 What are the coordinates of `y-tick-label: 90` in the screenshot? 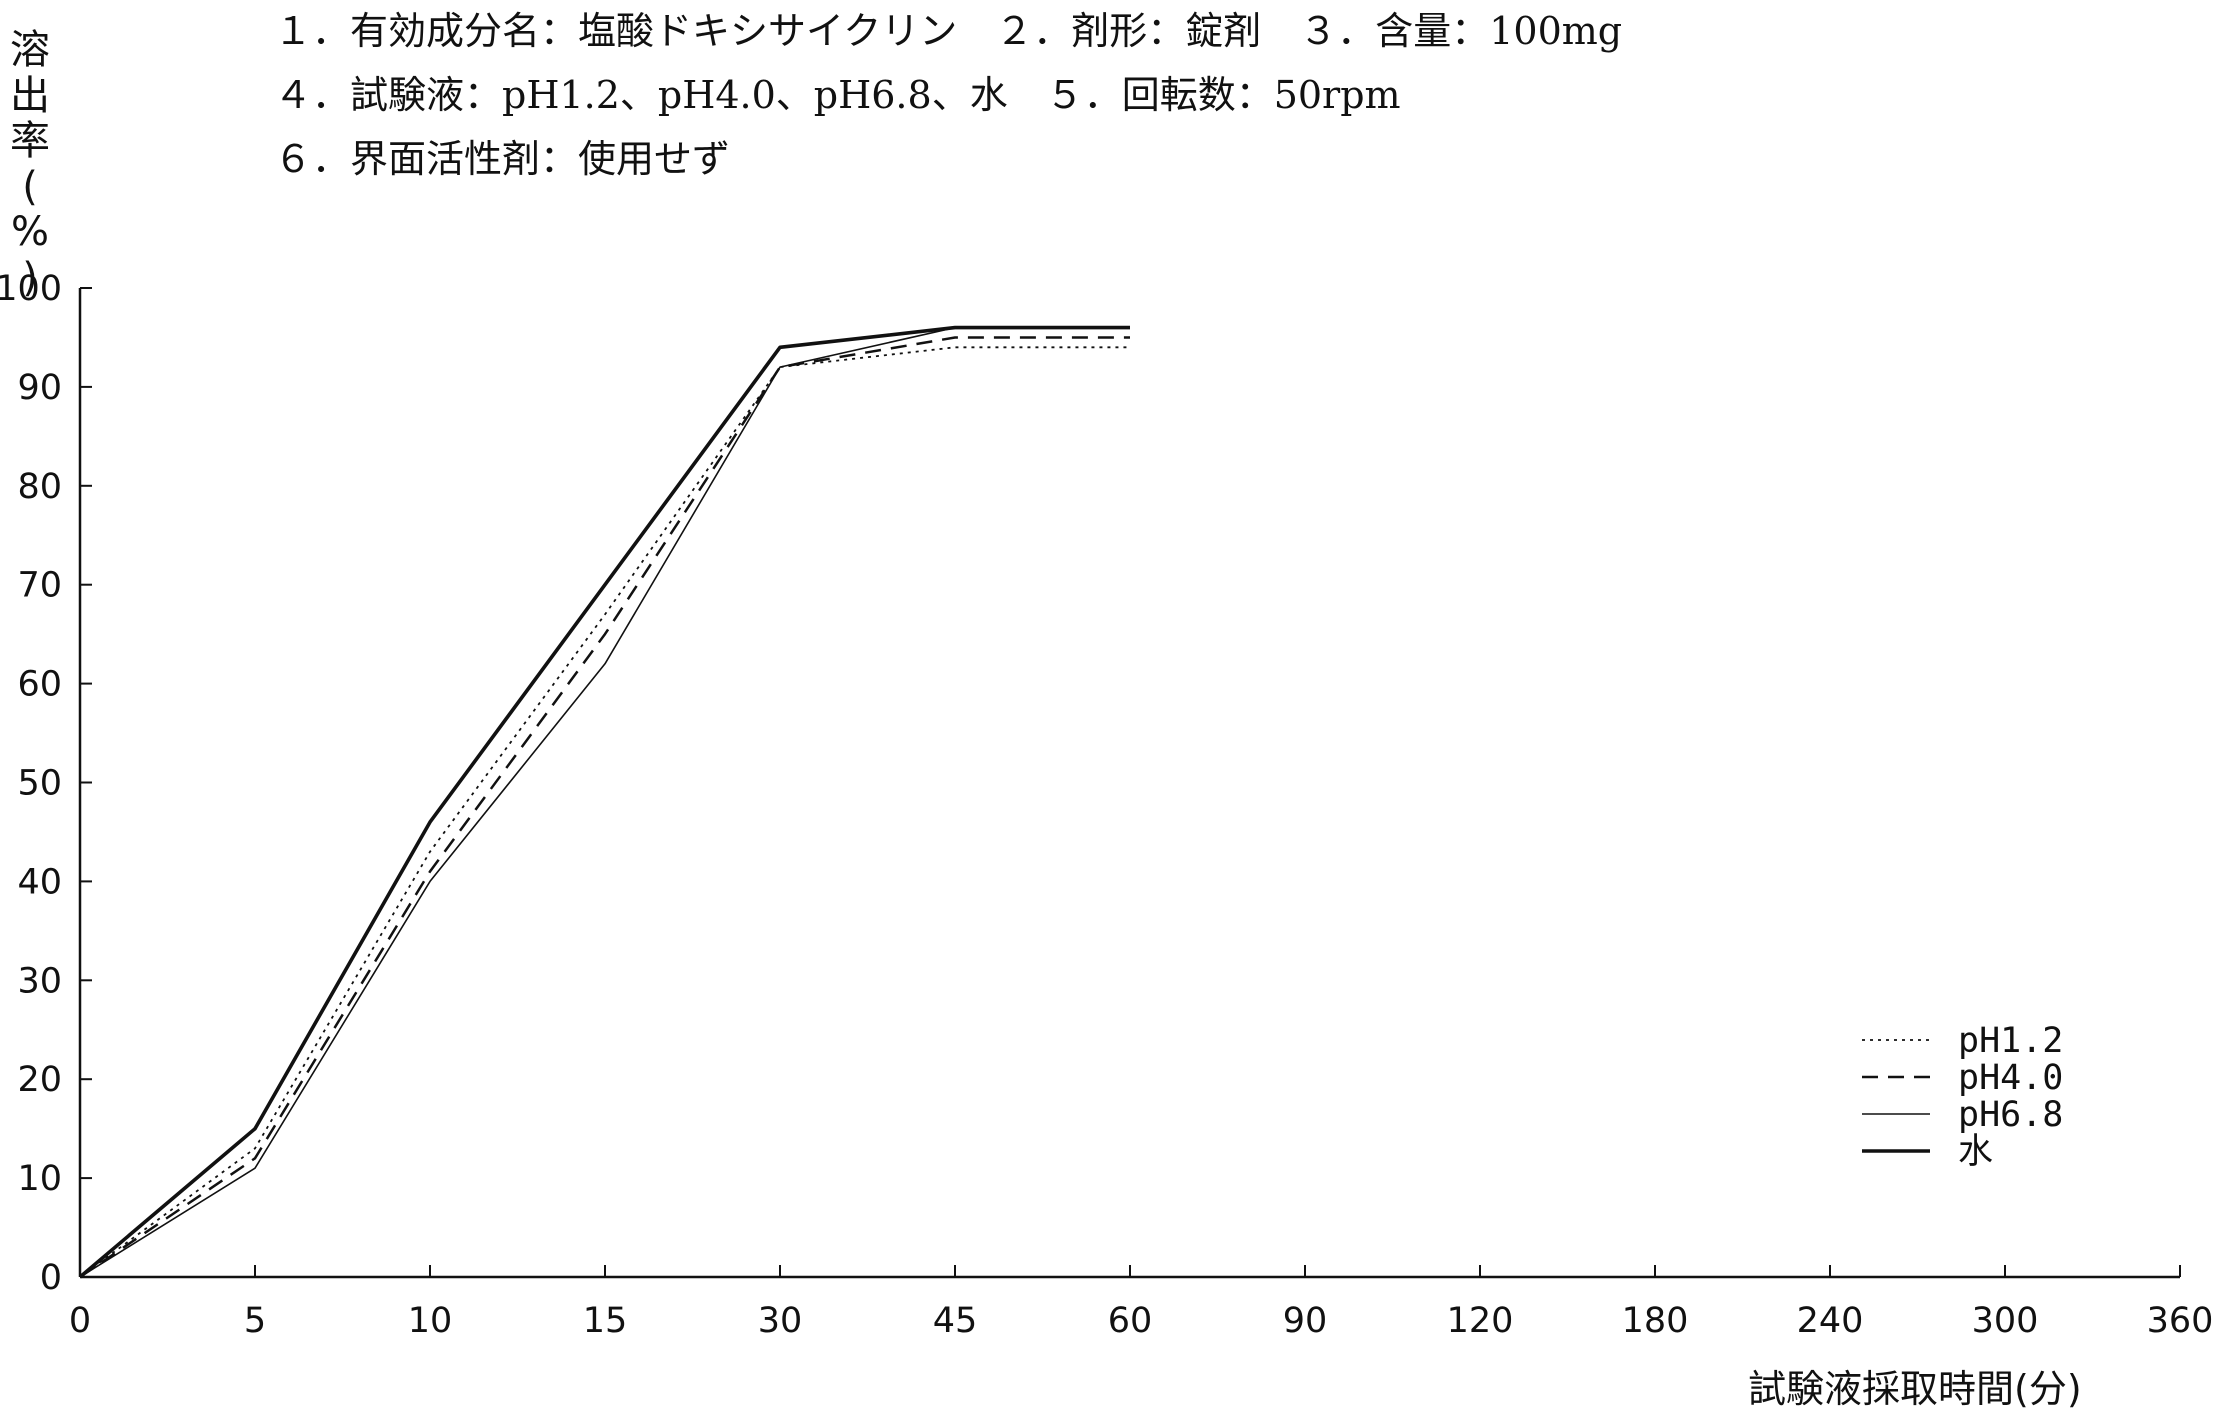 It's located at (39, 388).